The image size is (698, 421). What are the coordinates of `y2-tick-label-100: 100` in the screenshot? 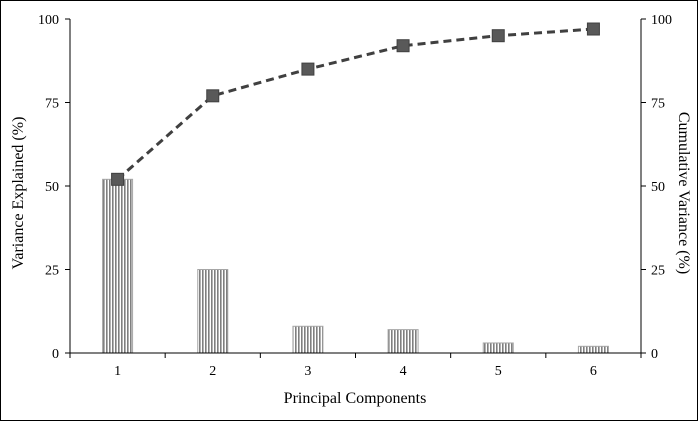 It's located at (661, 20).